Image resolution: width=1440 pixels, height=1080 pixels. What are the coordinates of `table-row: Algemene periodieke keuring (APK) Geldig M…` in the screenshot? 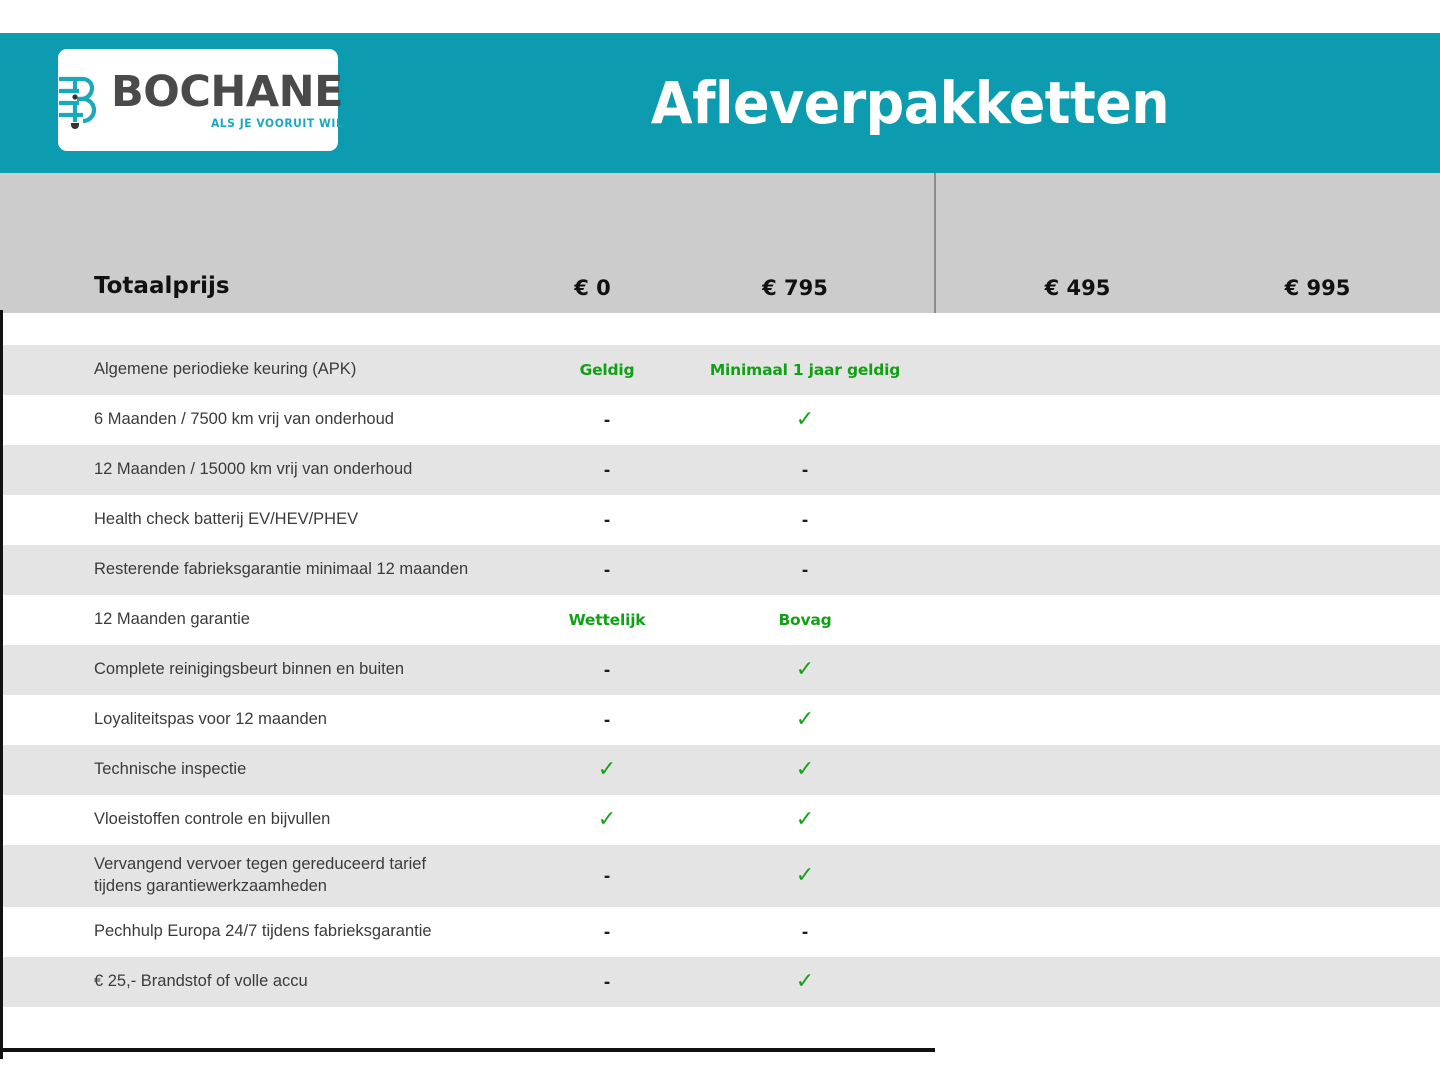 It's located at (720, 370).